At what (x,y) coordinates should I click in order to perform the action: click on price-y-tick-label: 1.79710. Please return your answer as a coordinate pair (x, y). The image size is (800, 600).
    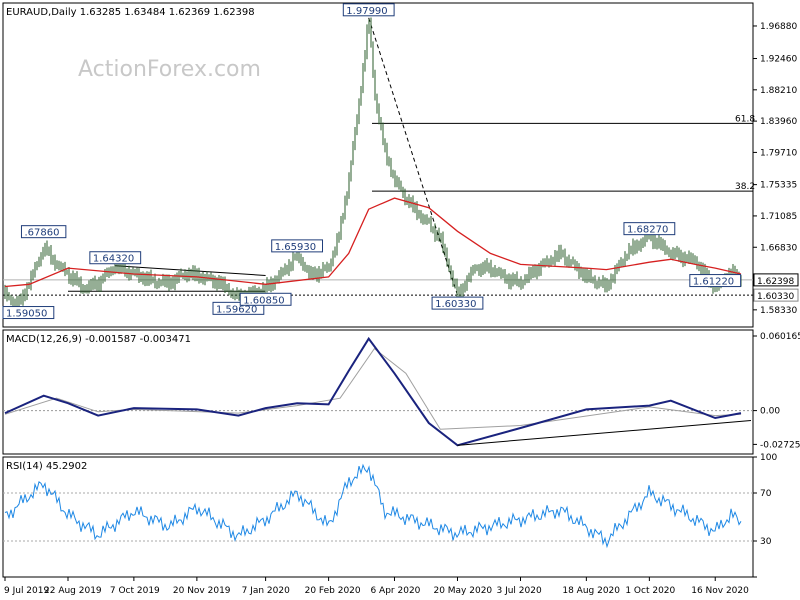
    Looking at the image, I should click on (778, 153).